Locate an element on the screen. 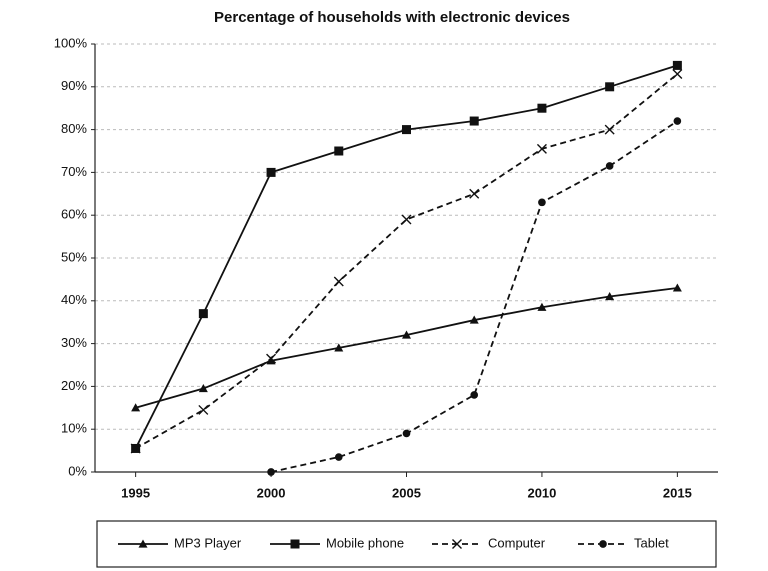 The width and height of the screenshot is (768, 571). x-tick-label: 2000 is located at coordinates (271, 492).